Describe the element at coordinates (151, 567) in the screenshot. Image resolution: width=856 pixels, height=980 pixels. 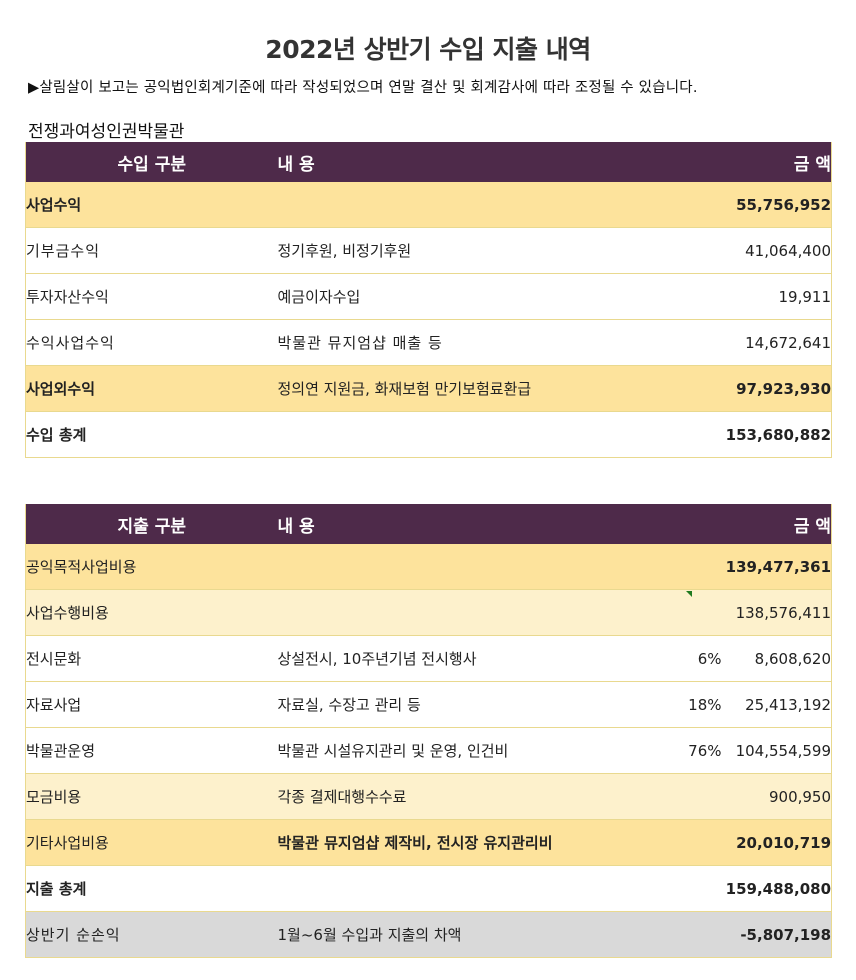
I see `row-label: 공익목적사업비용` at that location.